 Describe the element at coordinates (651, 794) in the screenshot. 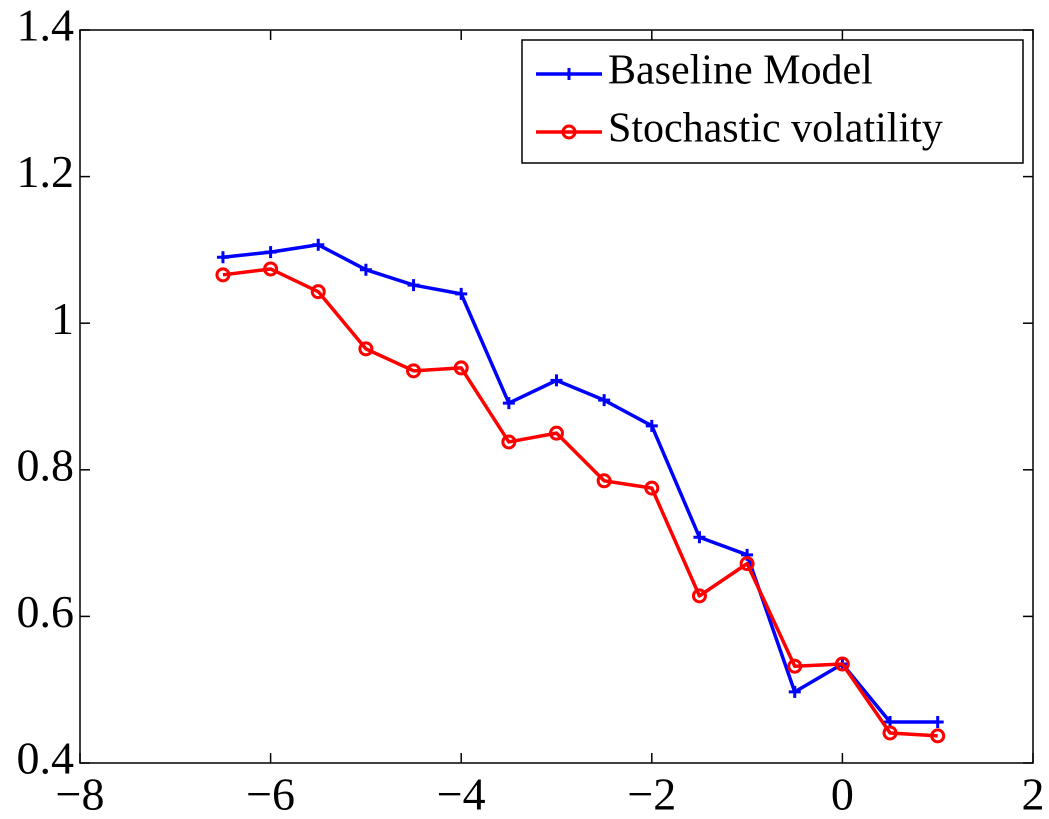

I see `x-tick-label: −2` at that location.